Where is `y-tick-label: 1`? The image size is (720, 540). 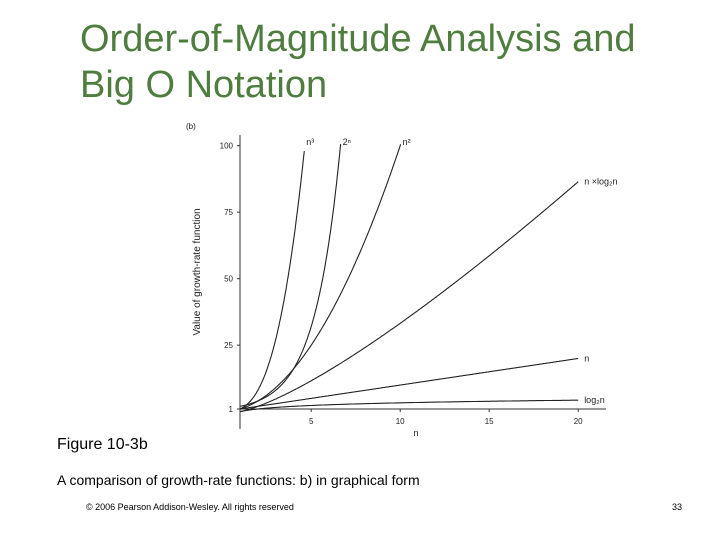 y-tick-label: 1 is located at coordinates (231, 409).